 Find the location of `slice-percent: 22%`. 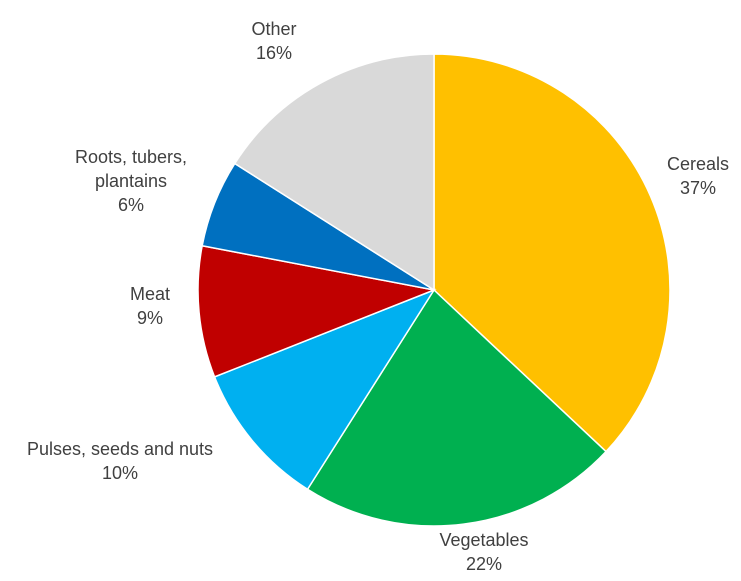

slice-percent: 22% is located at coordinates (484, 564).